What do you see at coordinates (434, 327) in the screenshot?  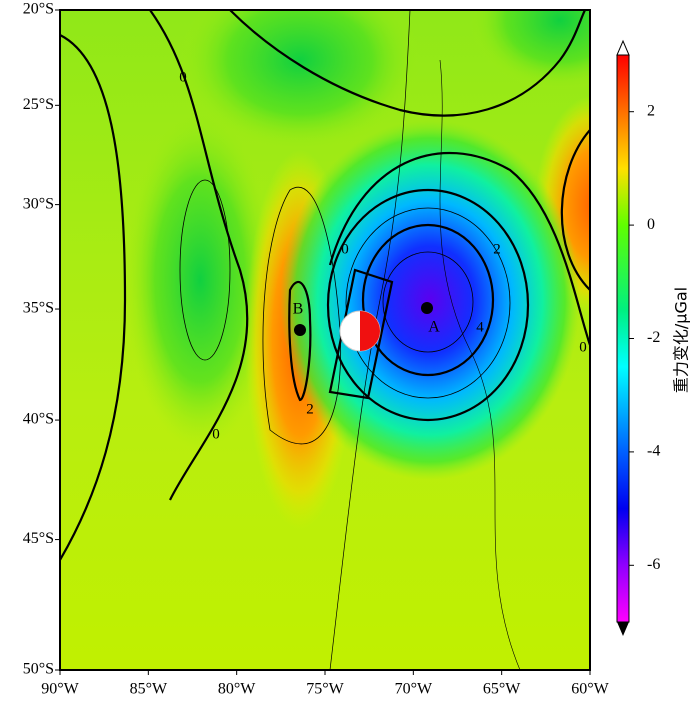 I see `point-label: A` at bounding box center [434, 327].